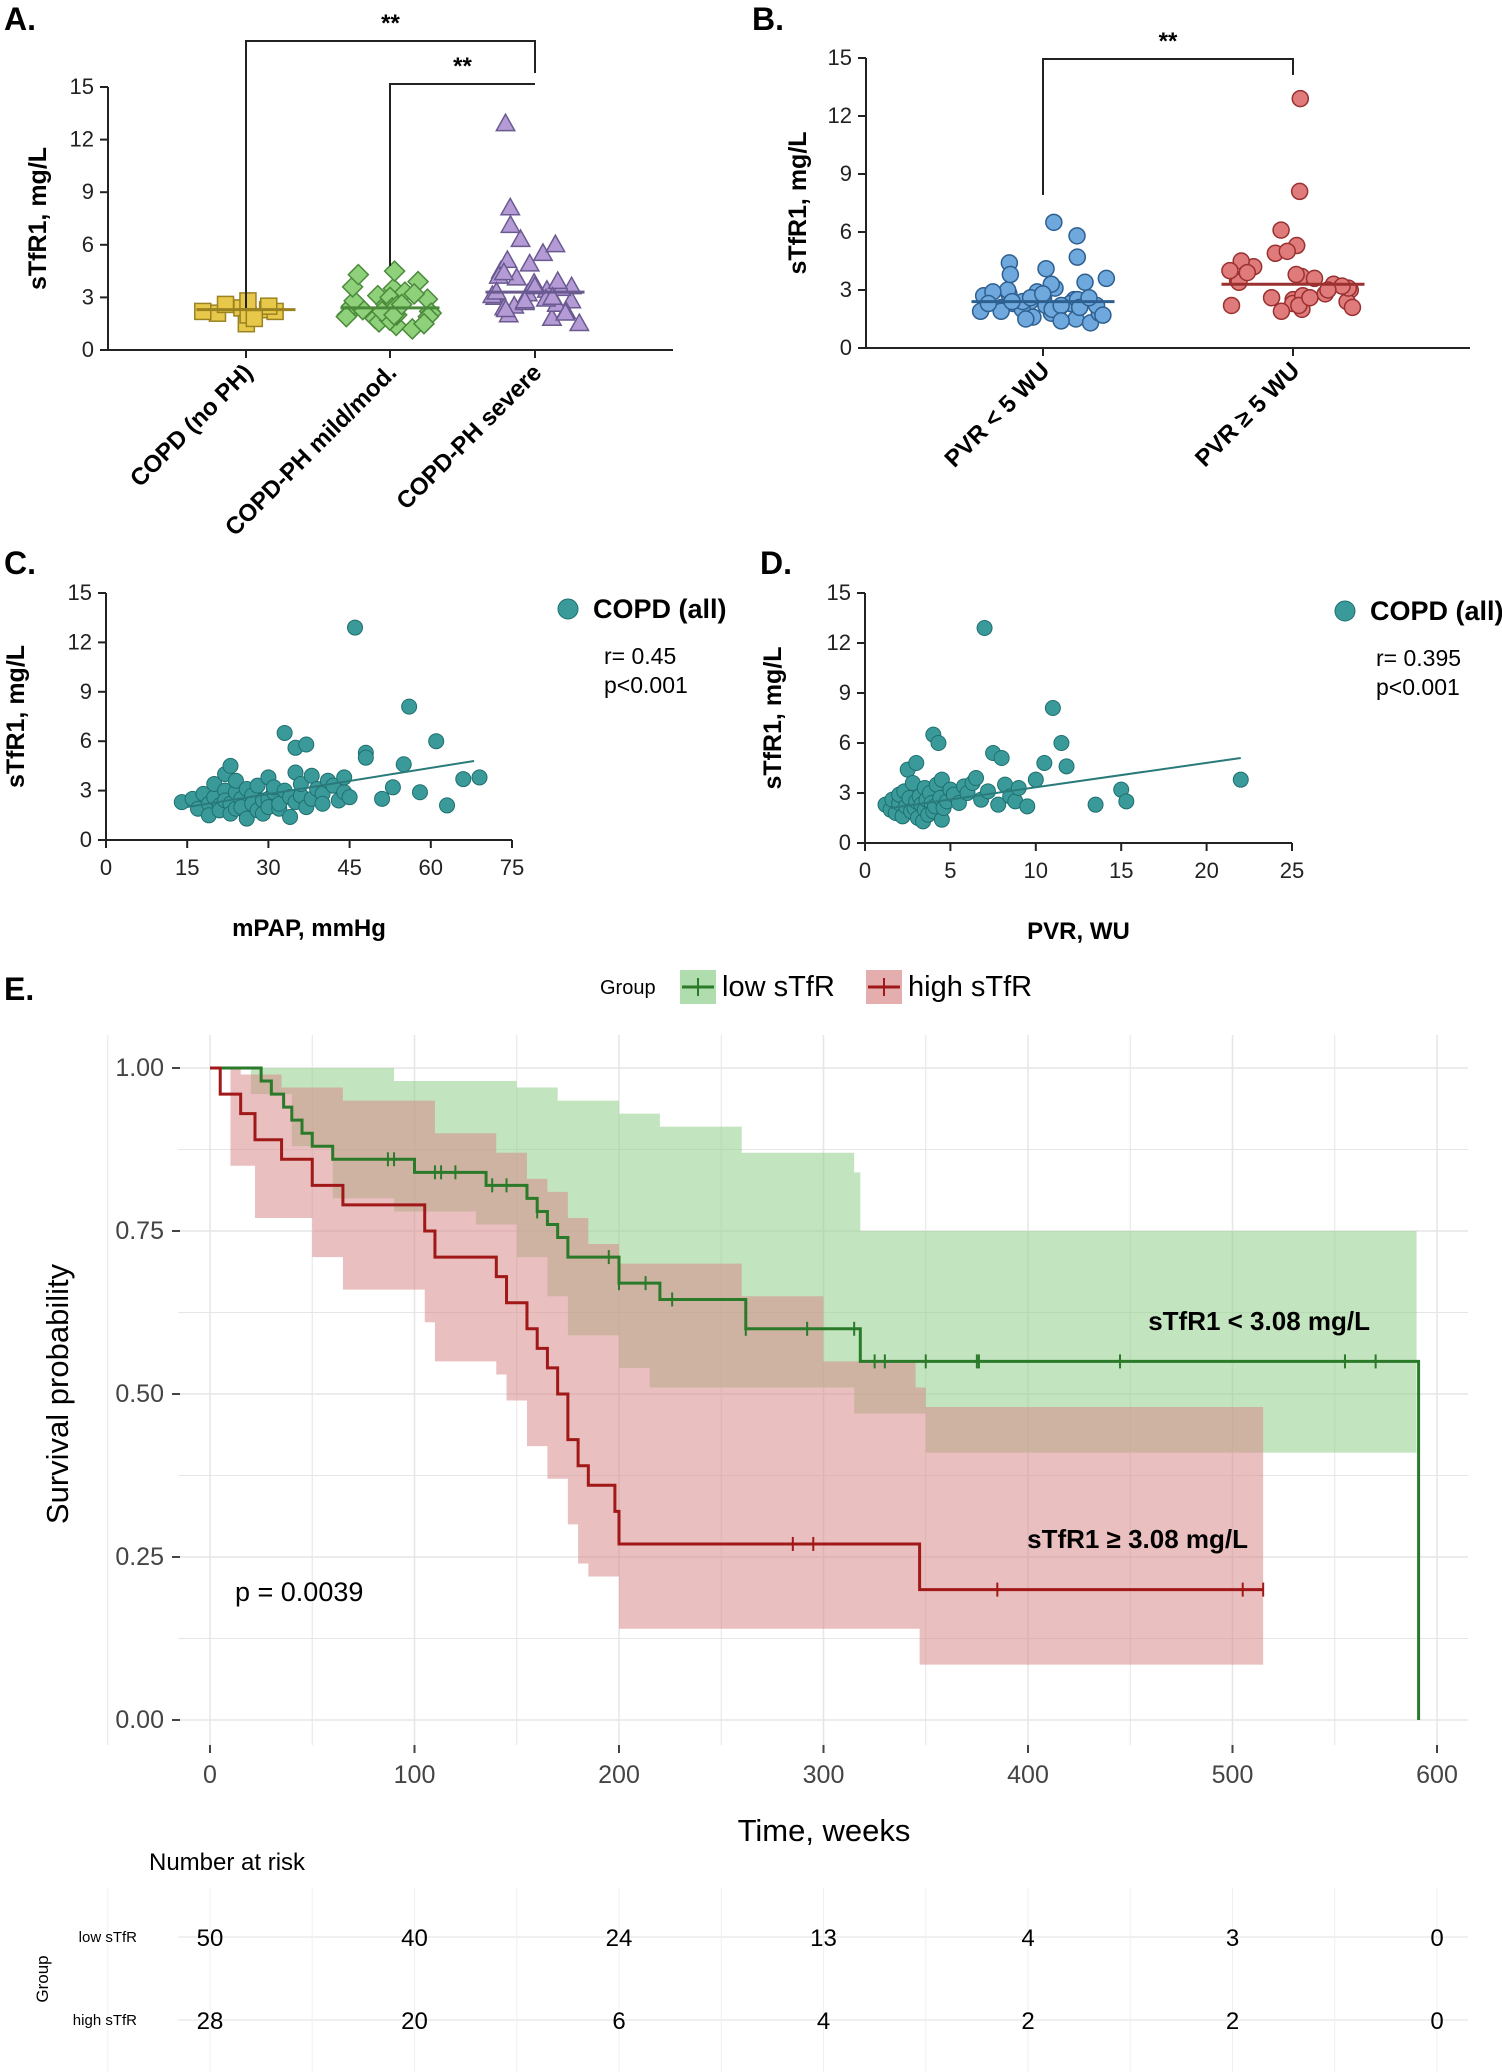 The image size is (1502, 2072). Describe the element at coordinates (139, 1231) in the screenshot. I see `y-tick-label: 0.75` at that location.